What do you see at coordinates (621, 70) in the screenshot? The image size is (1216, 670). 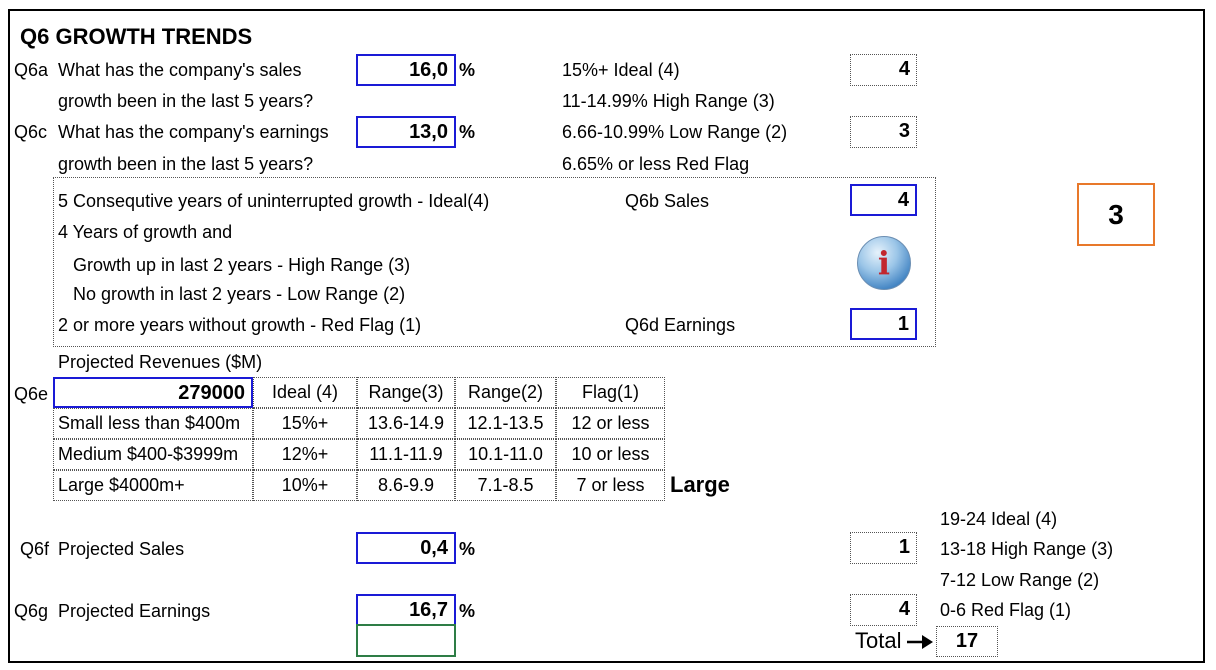 I see `range-ideal: 15%+ Ideal (4)` at bounding box center [621, 70].